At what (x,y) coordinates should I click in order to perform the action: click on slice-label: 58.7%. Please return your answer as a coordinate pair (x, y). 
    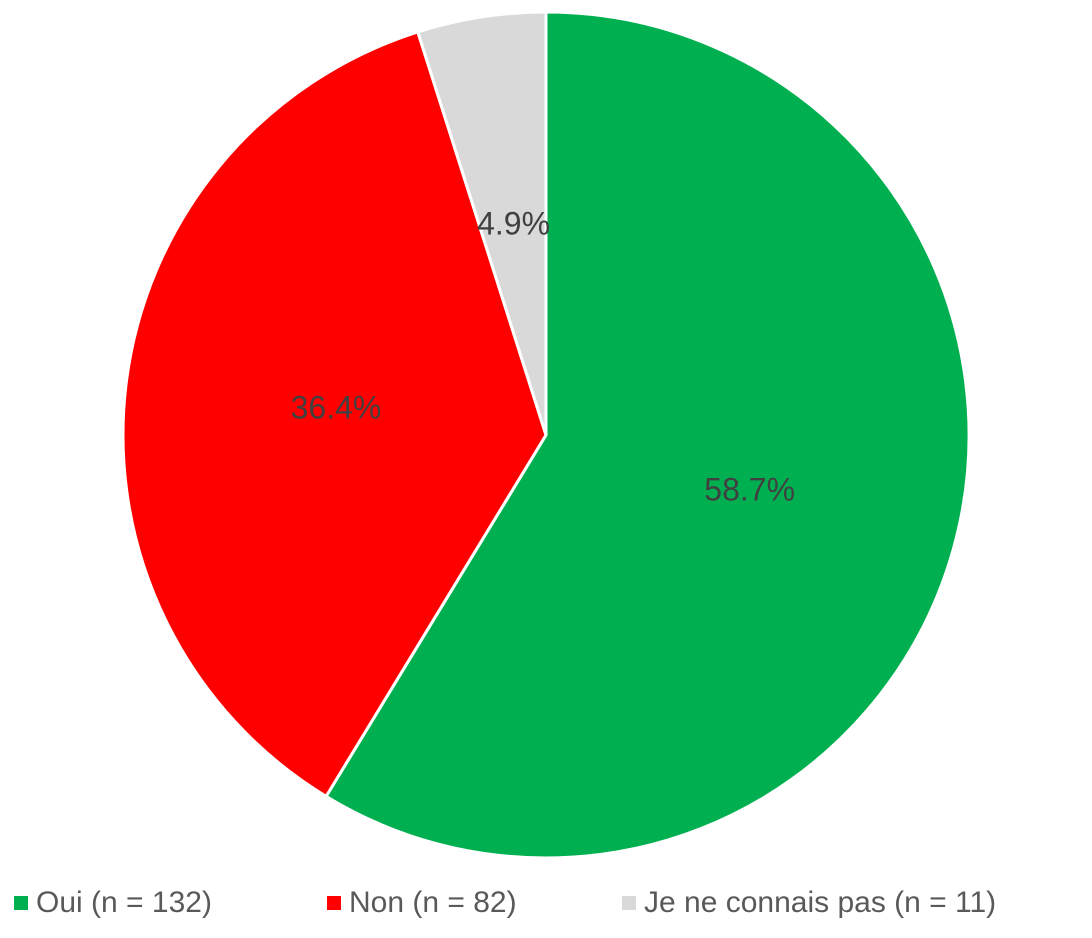
    Looking at the image, I should click on (749, 490).